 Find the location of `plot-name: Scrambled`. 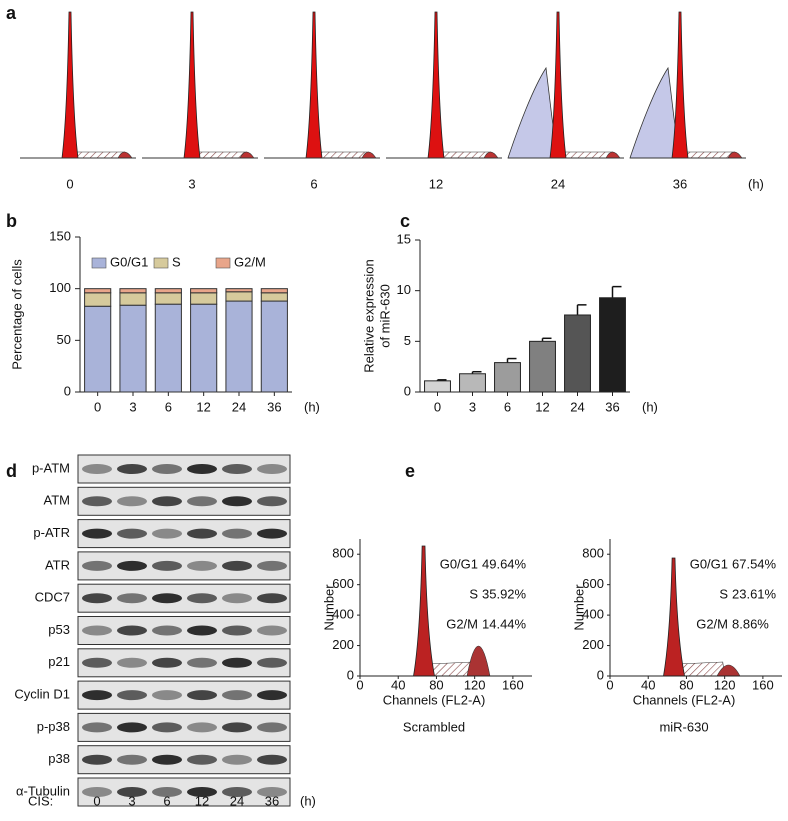

plot-name: Scrambled is located at coordinates (434, 726).